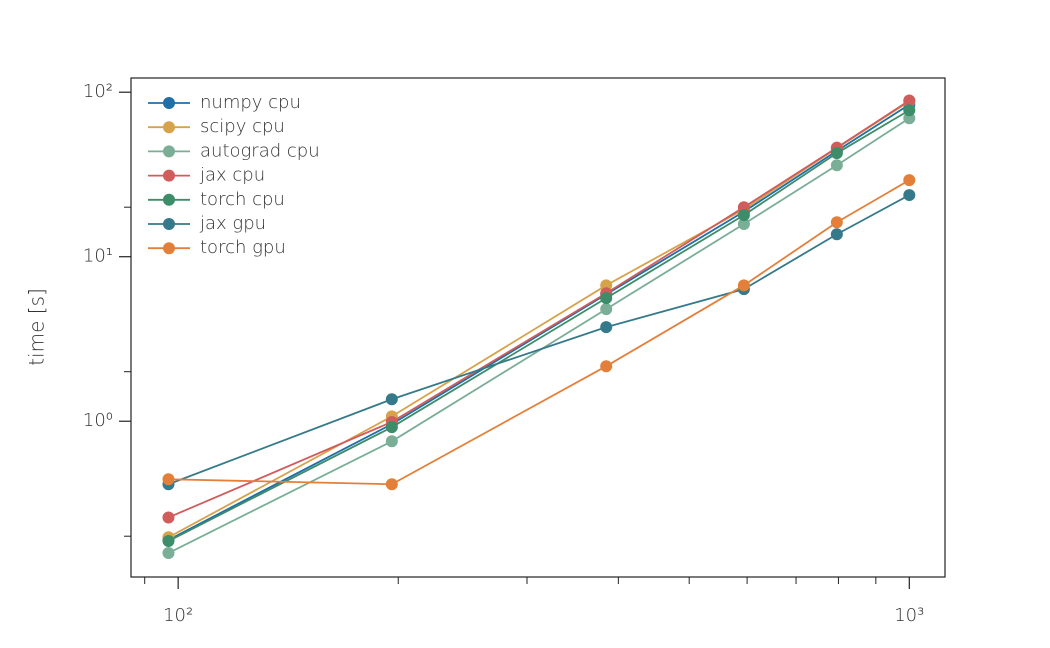  What do you see at coordinates (98, 256) in the screenshot?
I see `y-tick-label: 10¹` at bounding box center [98, 256].